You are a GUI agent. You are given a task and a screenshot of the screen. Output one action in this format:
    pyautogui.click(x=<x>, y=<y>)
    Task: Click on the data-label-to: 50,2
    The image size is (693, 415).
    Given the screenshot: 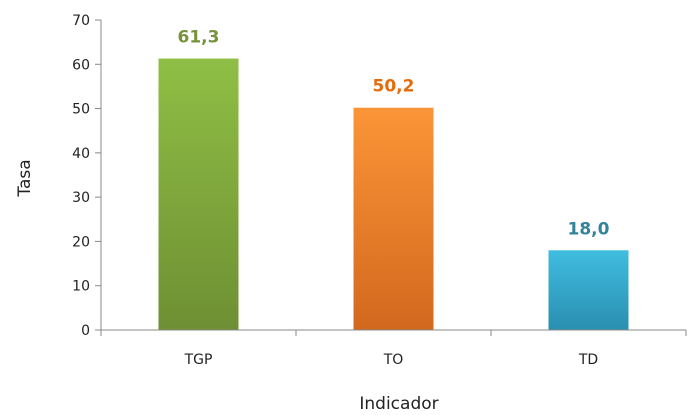 What is the action you would take?
    pyautogui.click(x=394, y=87)
    